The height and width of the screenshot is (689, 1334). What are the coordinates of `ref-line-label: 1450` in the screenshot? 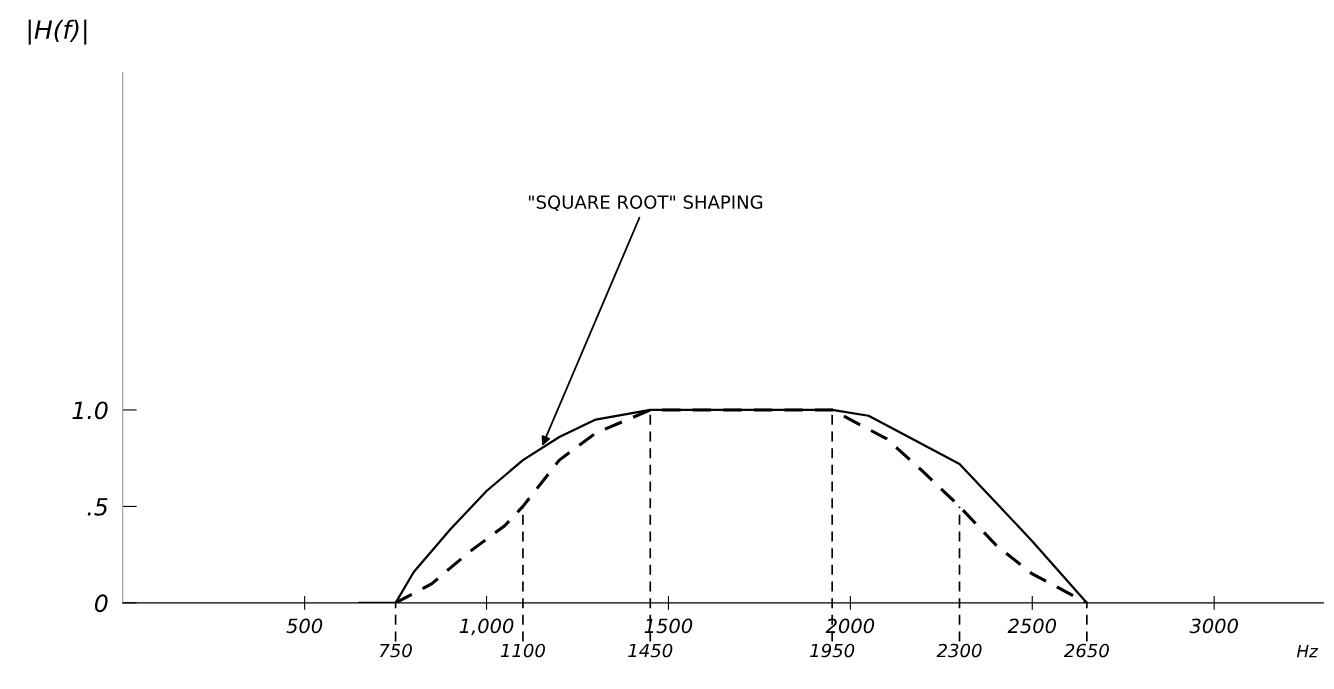 It's located at (650, 650).